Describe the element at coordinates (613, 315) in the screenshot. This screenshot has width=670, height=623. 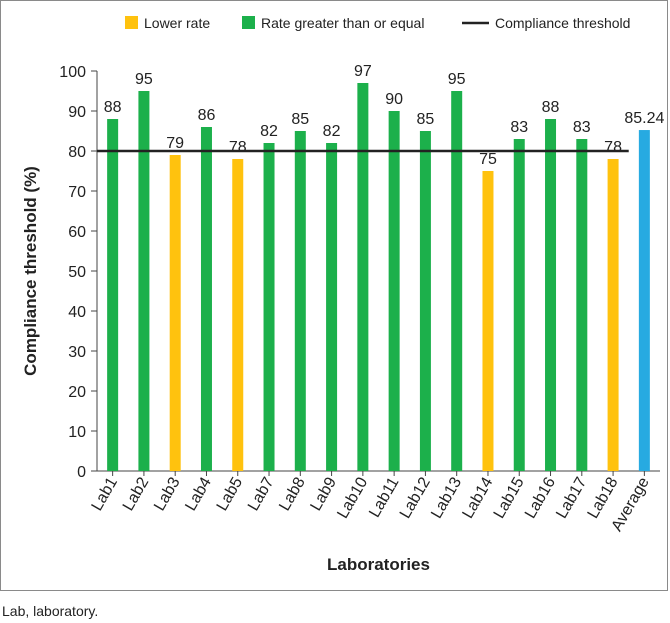
I see `bar-lab18` at that location.